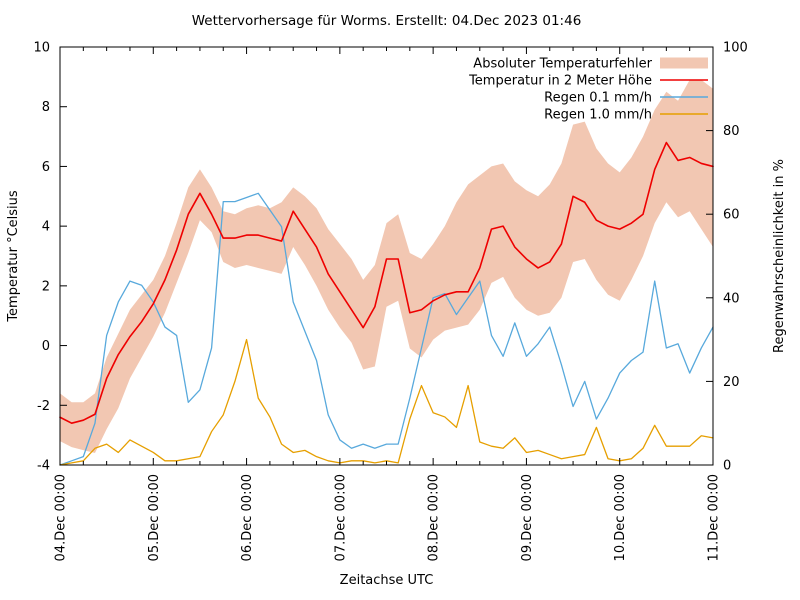  What do you see at coordinates (247, 517) in the screenshot?
I see `x-tick-label: 06.Dec 00:00` at bounding box center [247, 517].